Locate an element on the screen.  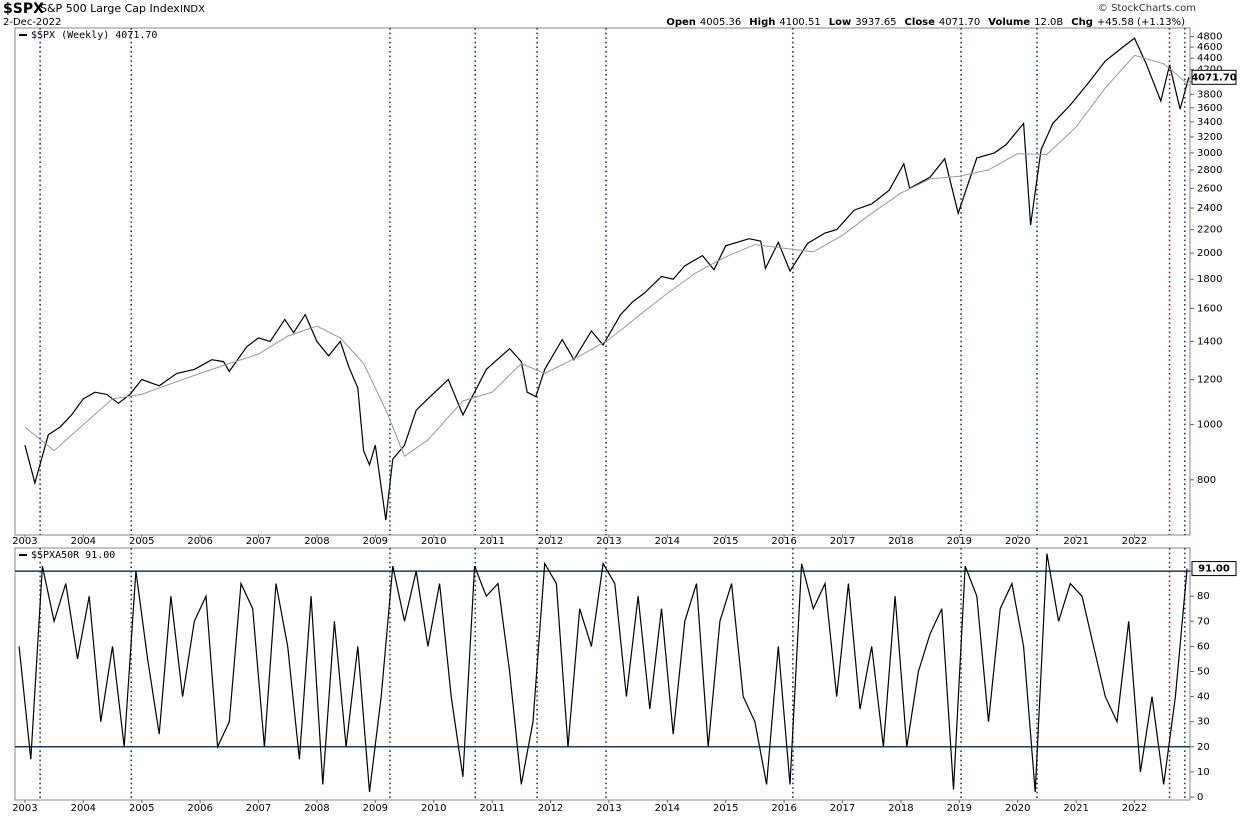
legend-entry: $SPXA50R 91.00 is located at coordinates (73, 555).